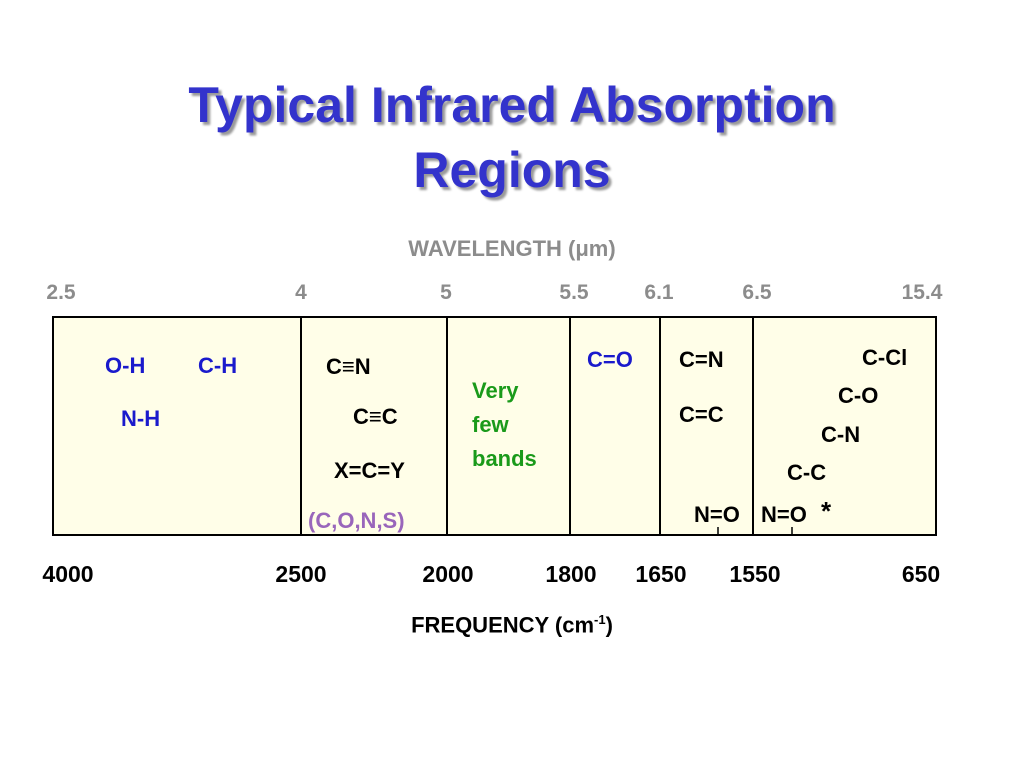 This screenshot has width=1024, height=768. I want to click on no-bracket, so click(755, 531).